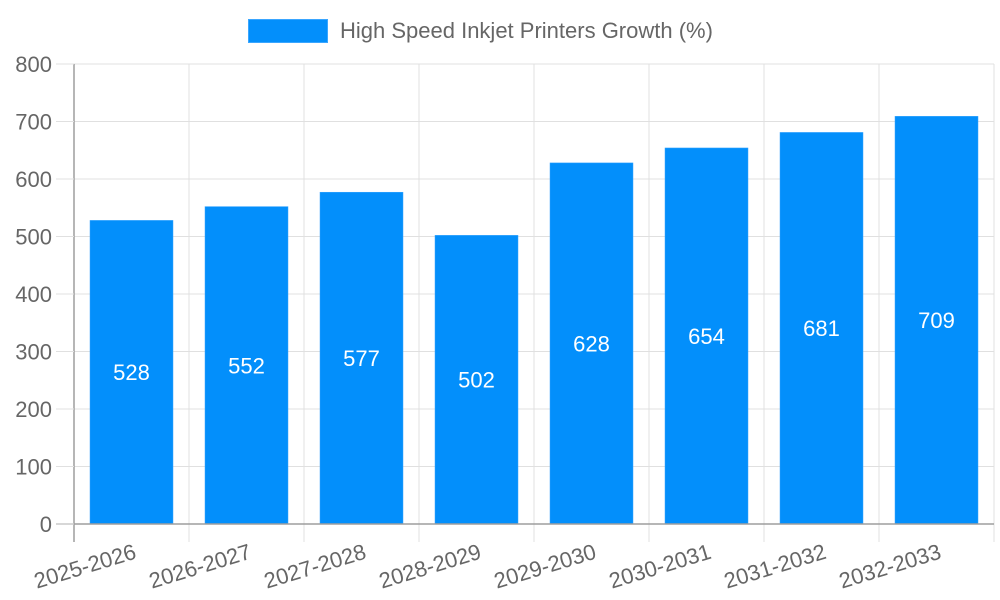 This screenshot has height=600, width=1000. What do you see at coordinates (534, 350) in the screenshot?
I see `data-labels: 528 552 577 502 628 654 681 709` at bounding box center [534, 350].